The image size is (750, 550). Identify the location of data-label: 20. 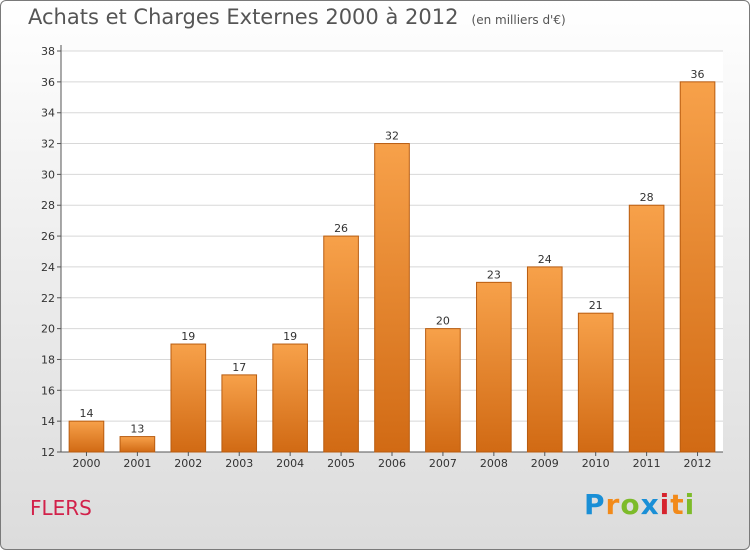
(443, 321).